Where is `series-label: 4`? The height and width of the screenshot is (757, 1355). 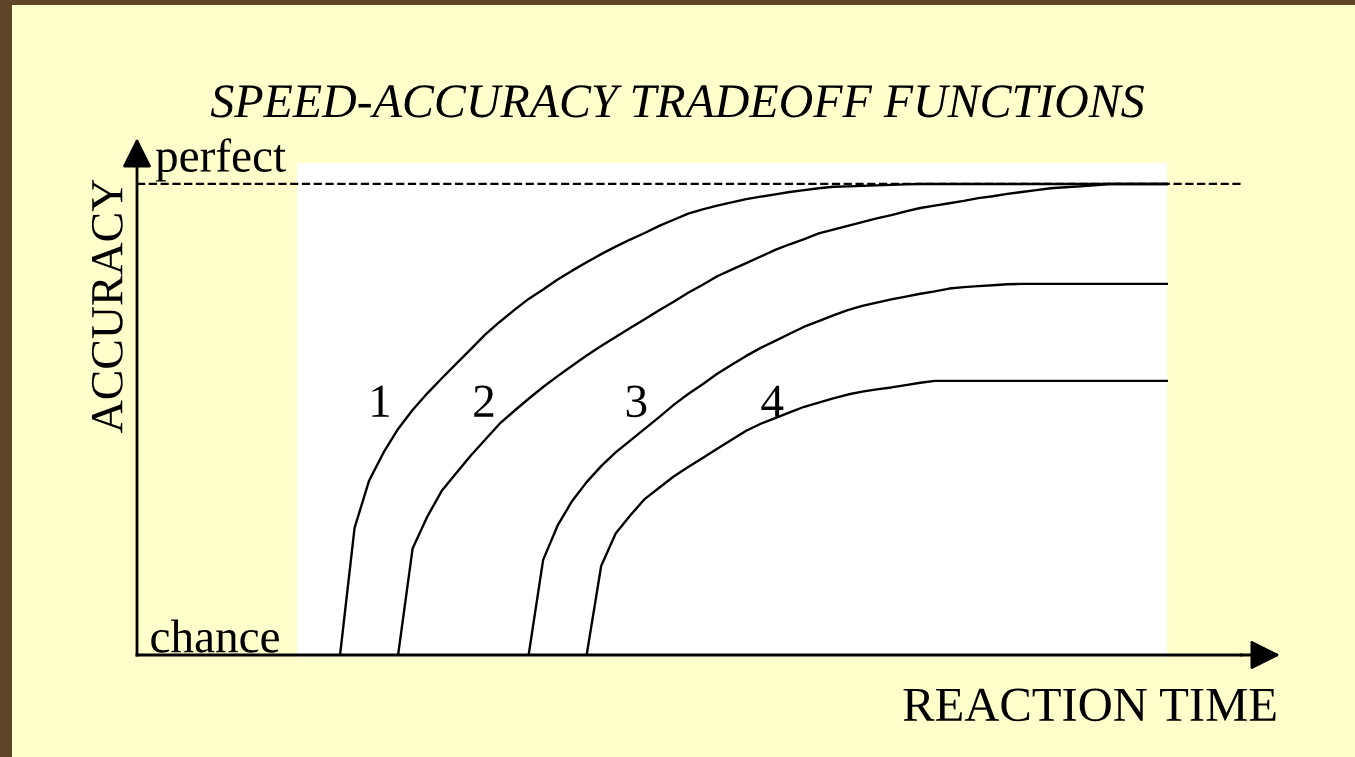
series-label: 4 is located at coordinates (772, 401).